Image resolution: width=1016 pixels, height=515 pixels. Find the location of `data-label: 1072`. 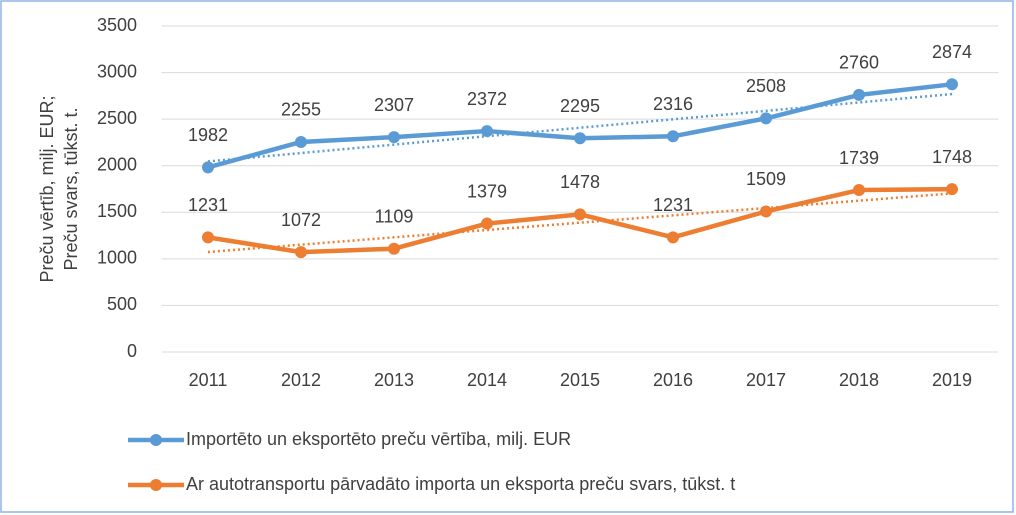

data-label: 1072 is located at coordinates (301, 220).